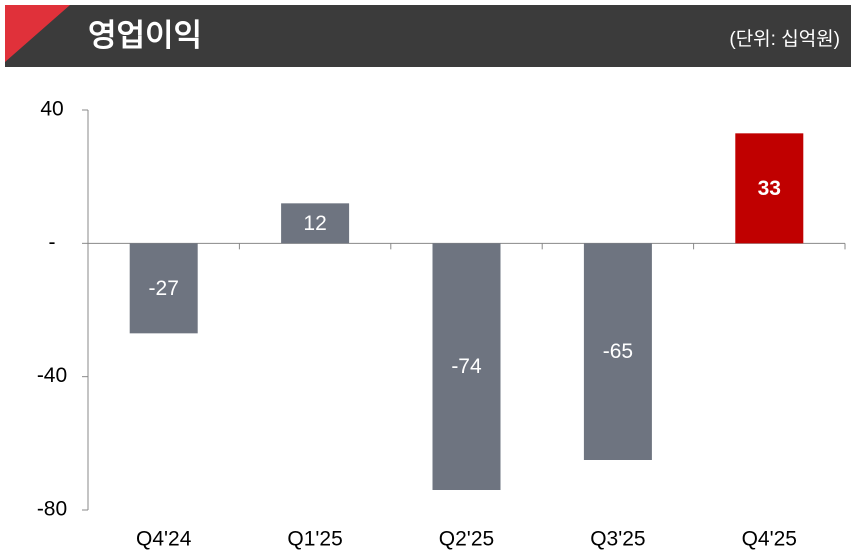  What do you see at coordinates (164, 539) in the screenshot?
I see `x-tick-label: Q4'24` at bounding box center [164, 539].